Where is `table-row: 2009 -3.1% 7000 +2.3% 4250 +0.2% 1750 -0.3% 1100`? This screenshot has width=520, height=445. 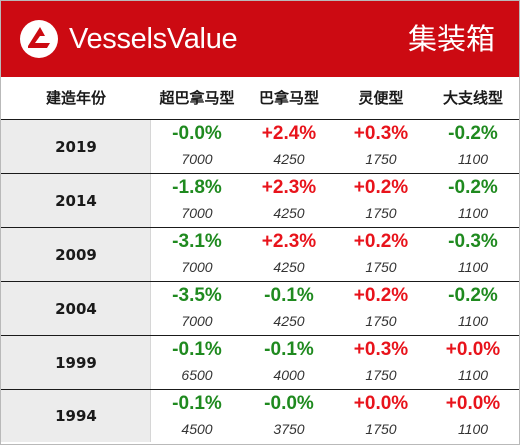 table-row: 2009 -3.1% 7000 +2.3% 4250 +0.2% 1750 -0.3% 1100 is located at coordinates (260, 254).